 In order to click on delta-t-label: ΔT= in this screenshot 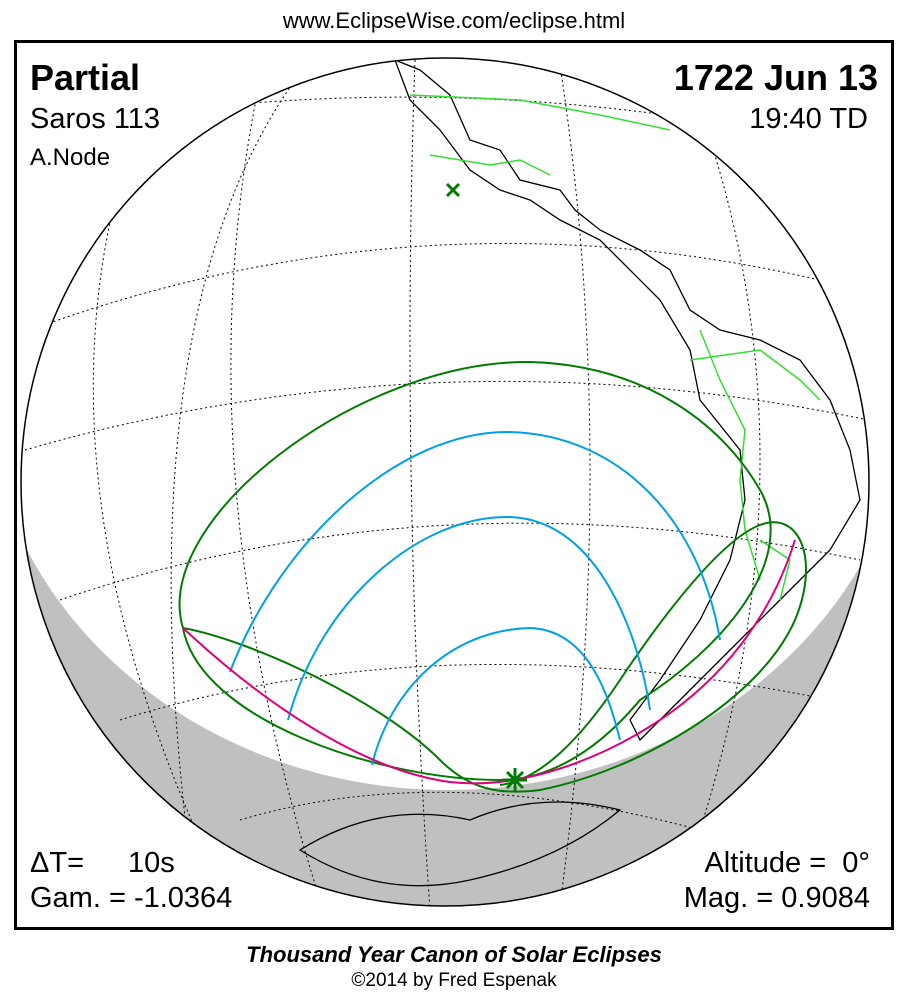, I will do `click(57, 863)`.